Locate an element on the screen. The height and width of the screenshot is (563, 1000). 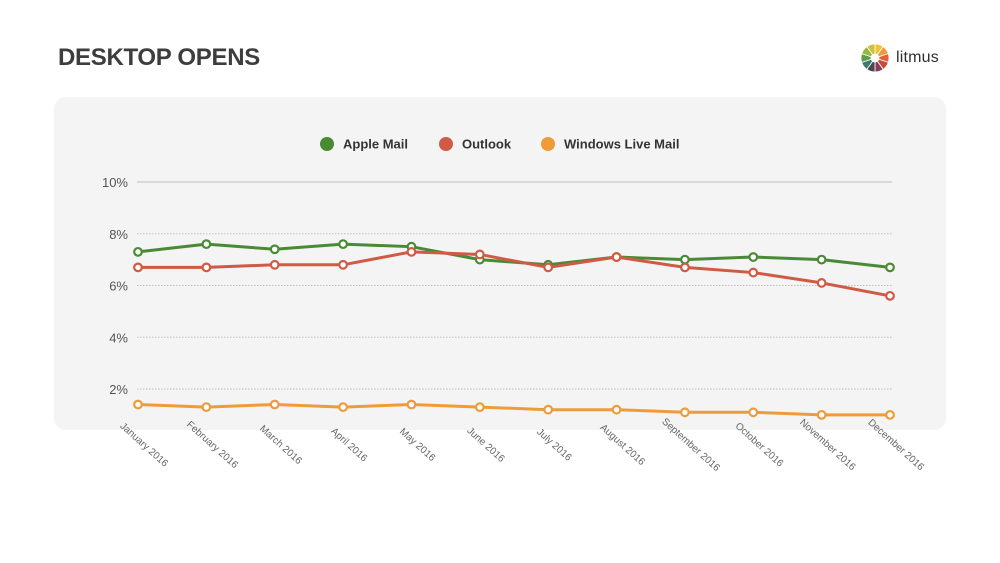
brand-name: litmus is located at coordinates (917, 57).